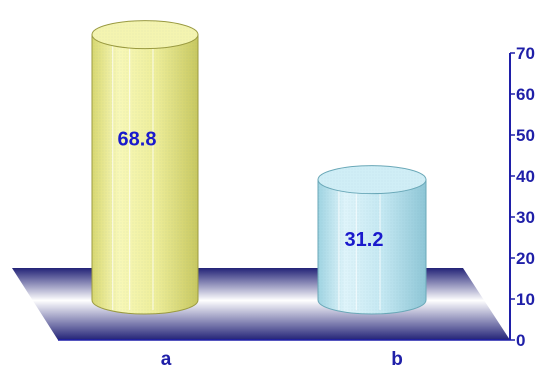  Describe the element at coordinates (525, 135) in the screenshot. I see `y-tick-label: 50` at that location.